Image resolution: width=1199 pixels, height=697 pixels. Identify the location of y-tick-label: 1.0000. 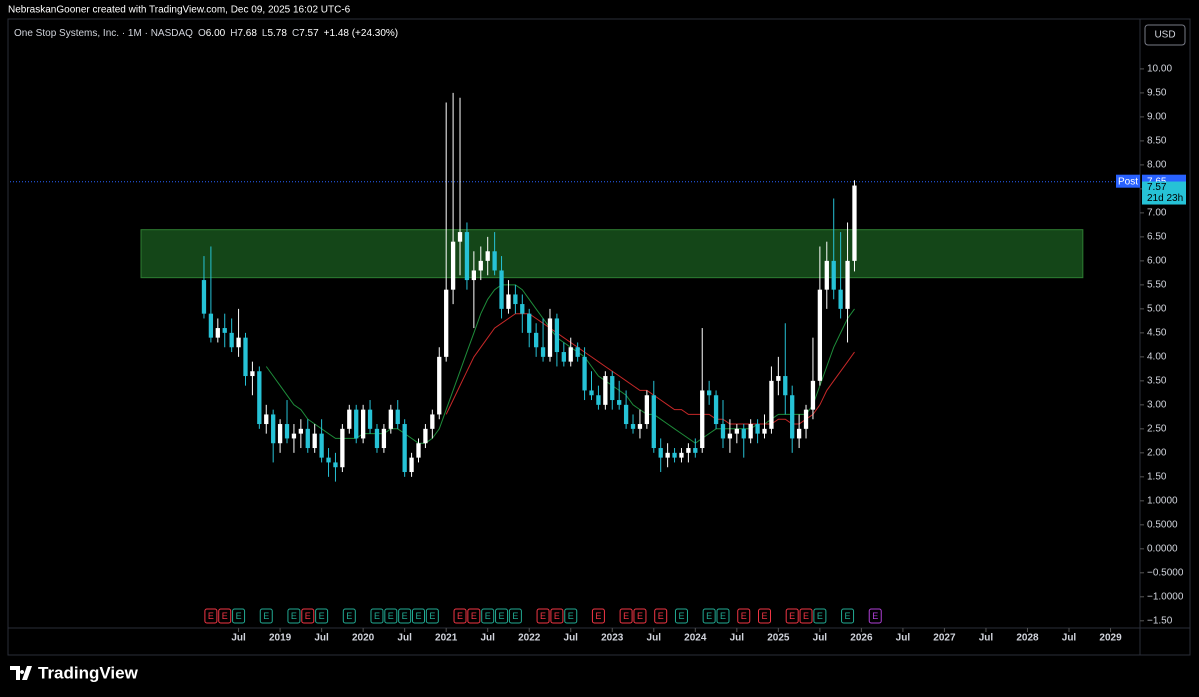
(1162, 500).